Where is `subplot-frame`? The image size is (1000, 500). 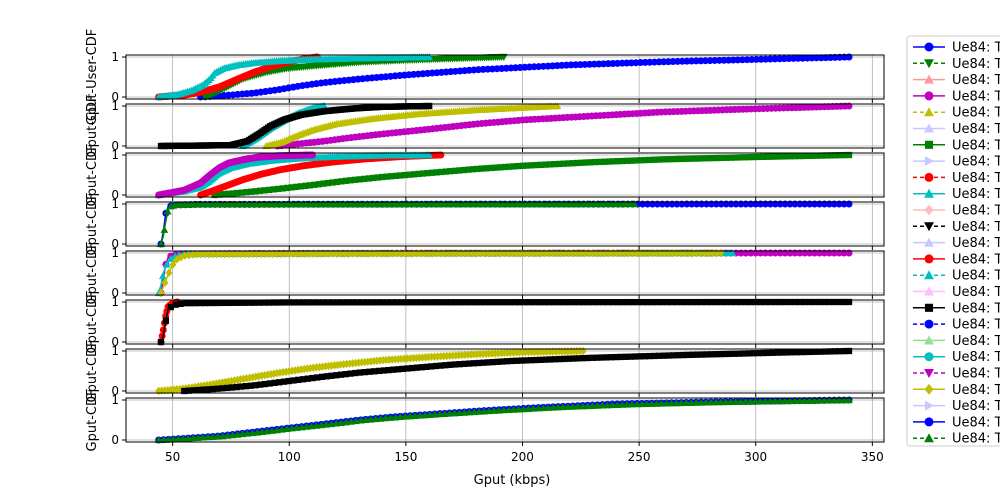
subplot-frame is located at coordinates (505, 273).